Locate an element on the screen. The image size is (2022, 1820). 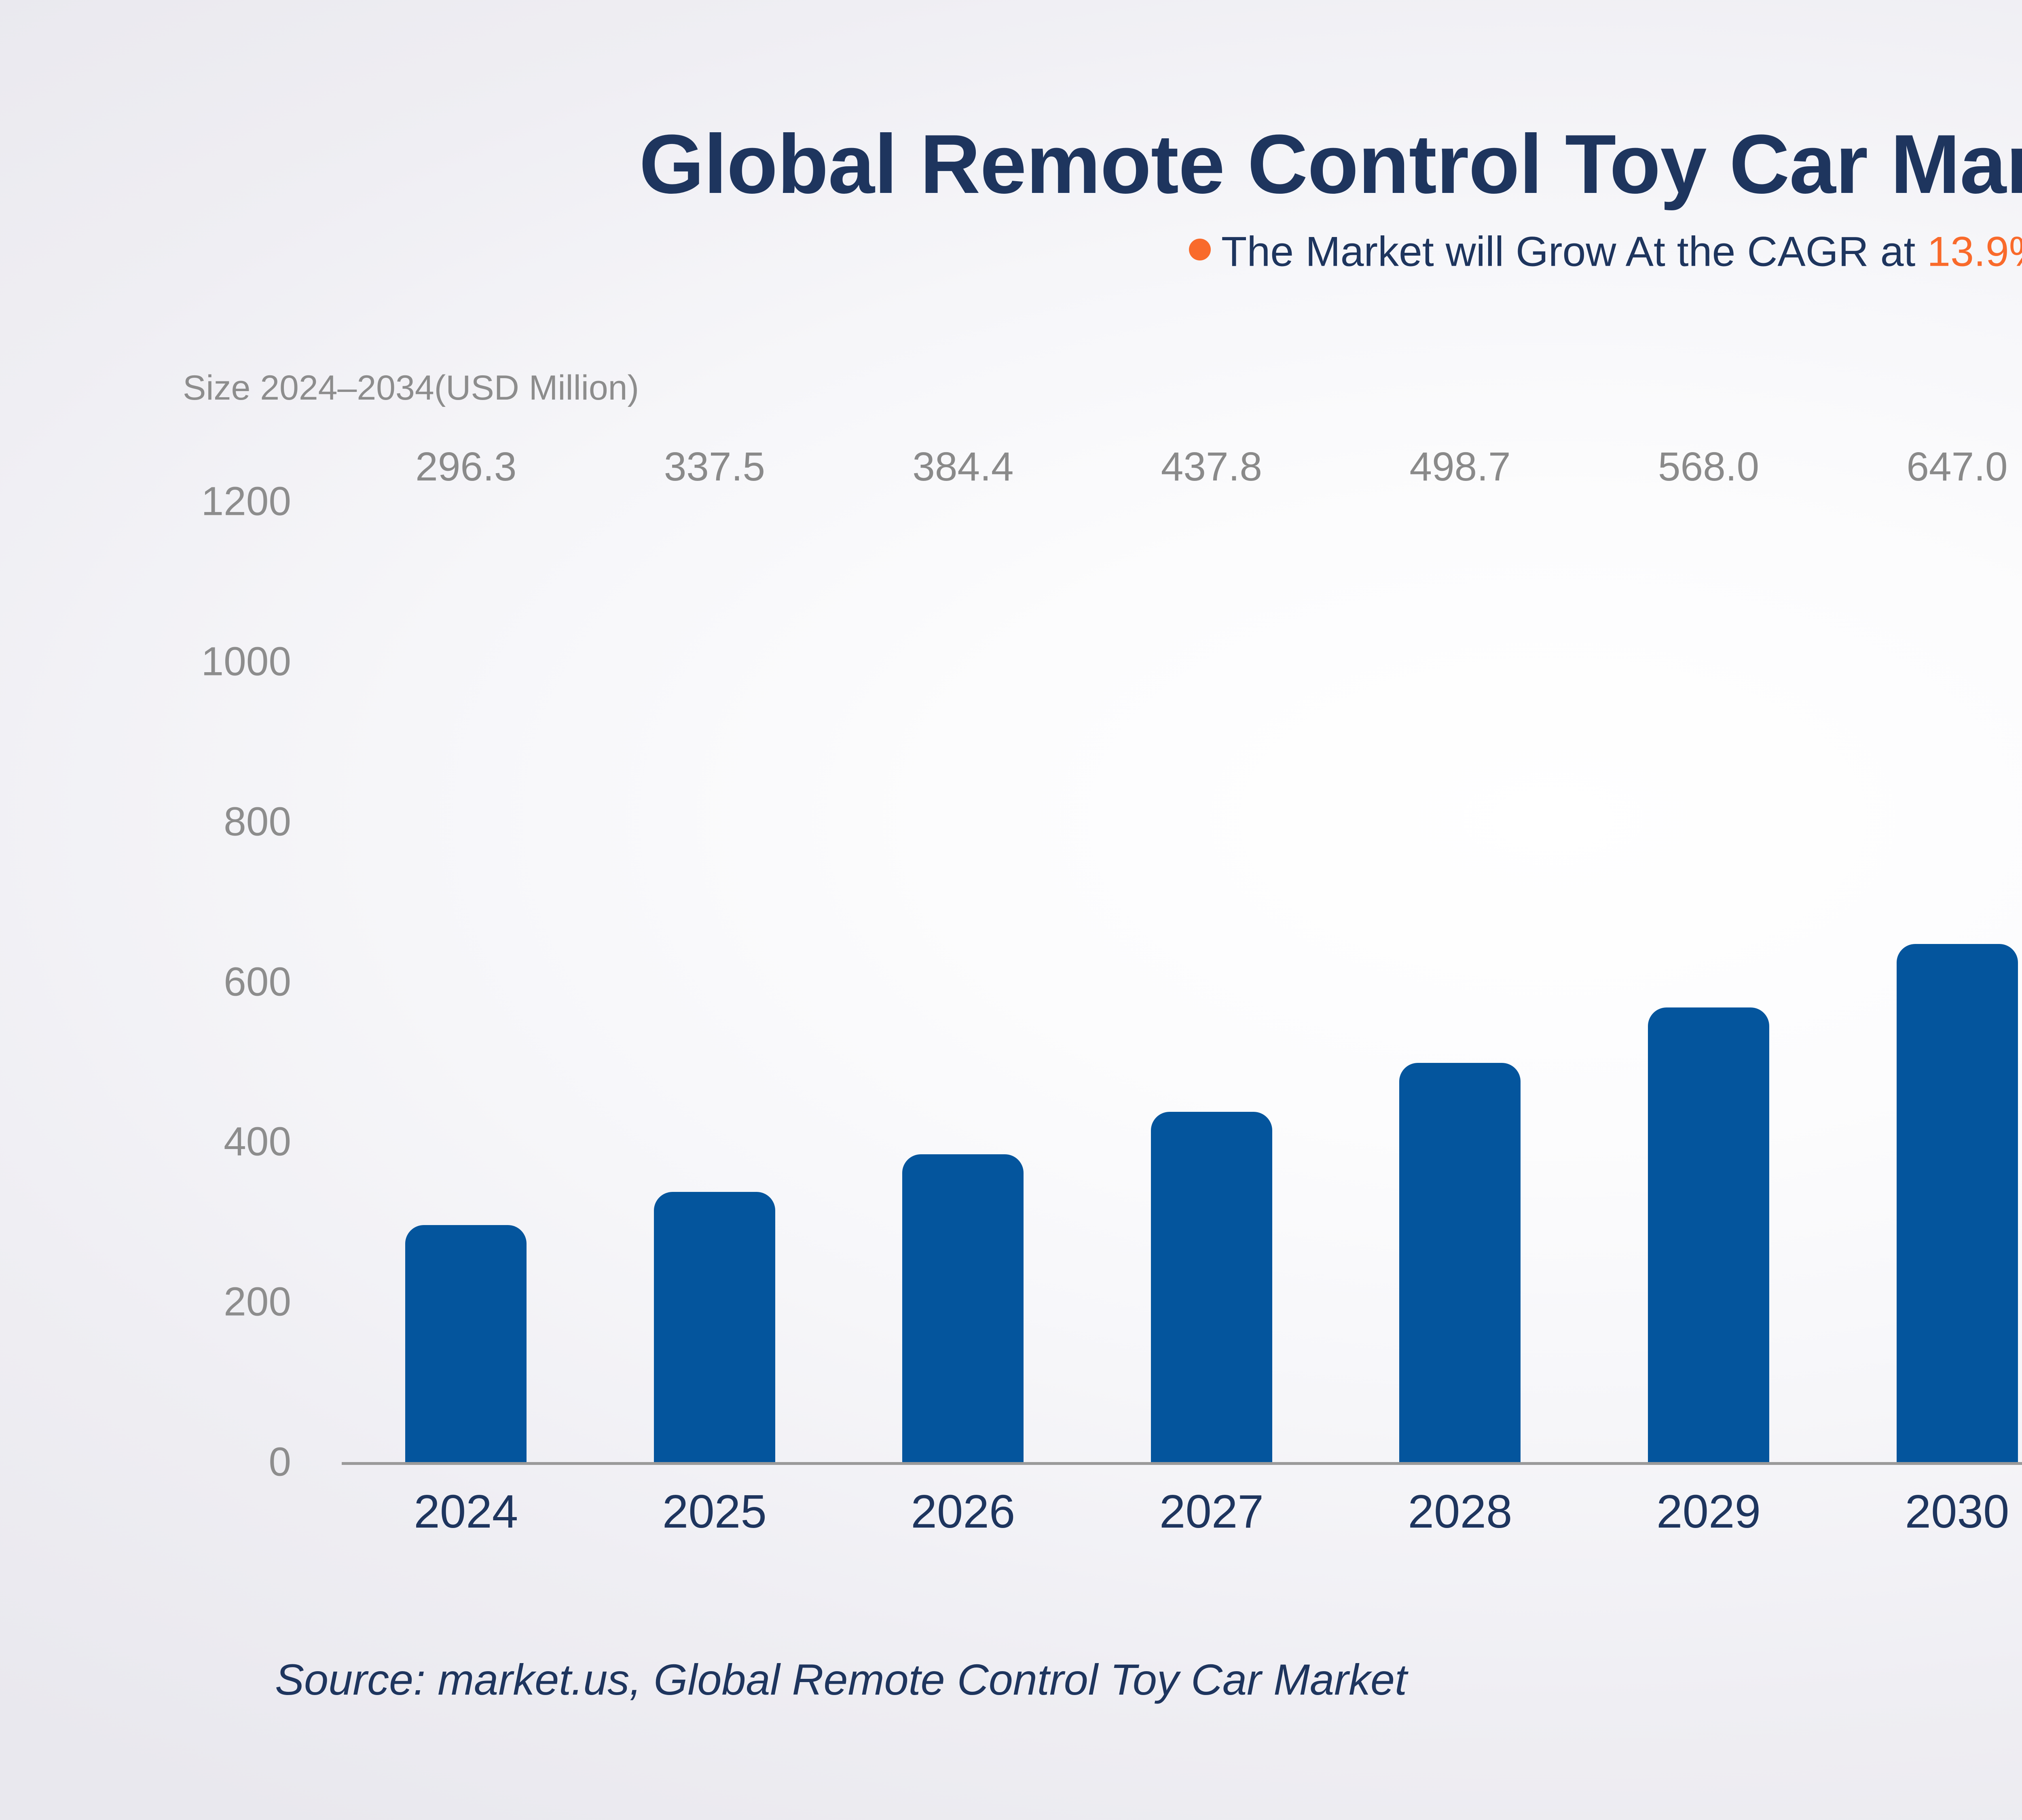
bar-value-label: 384.4 is located at coordinates (963, 466).